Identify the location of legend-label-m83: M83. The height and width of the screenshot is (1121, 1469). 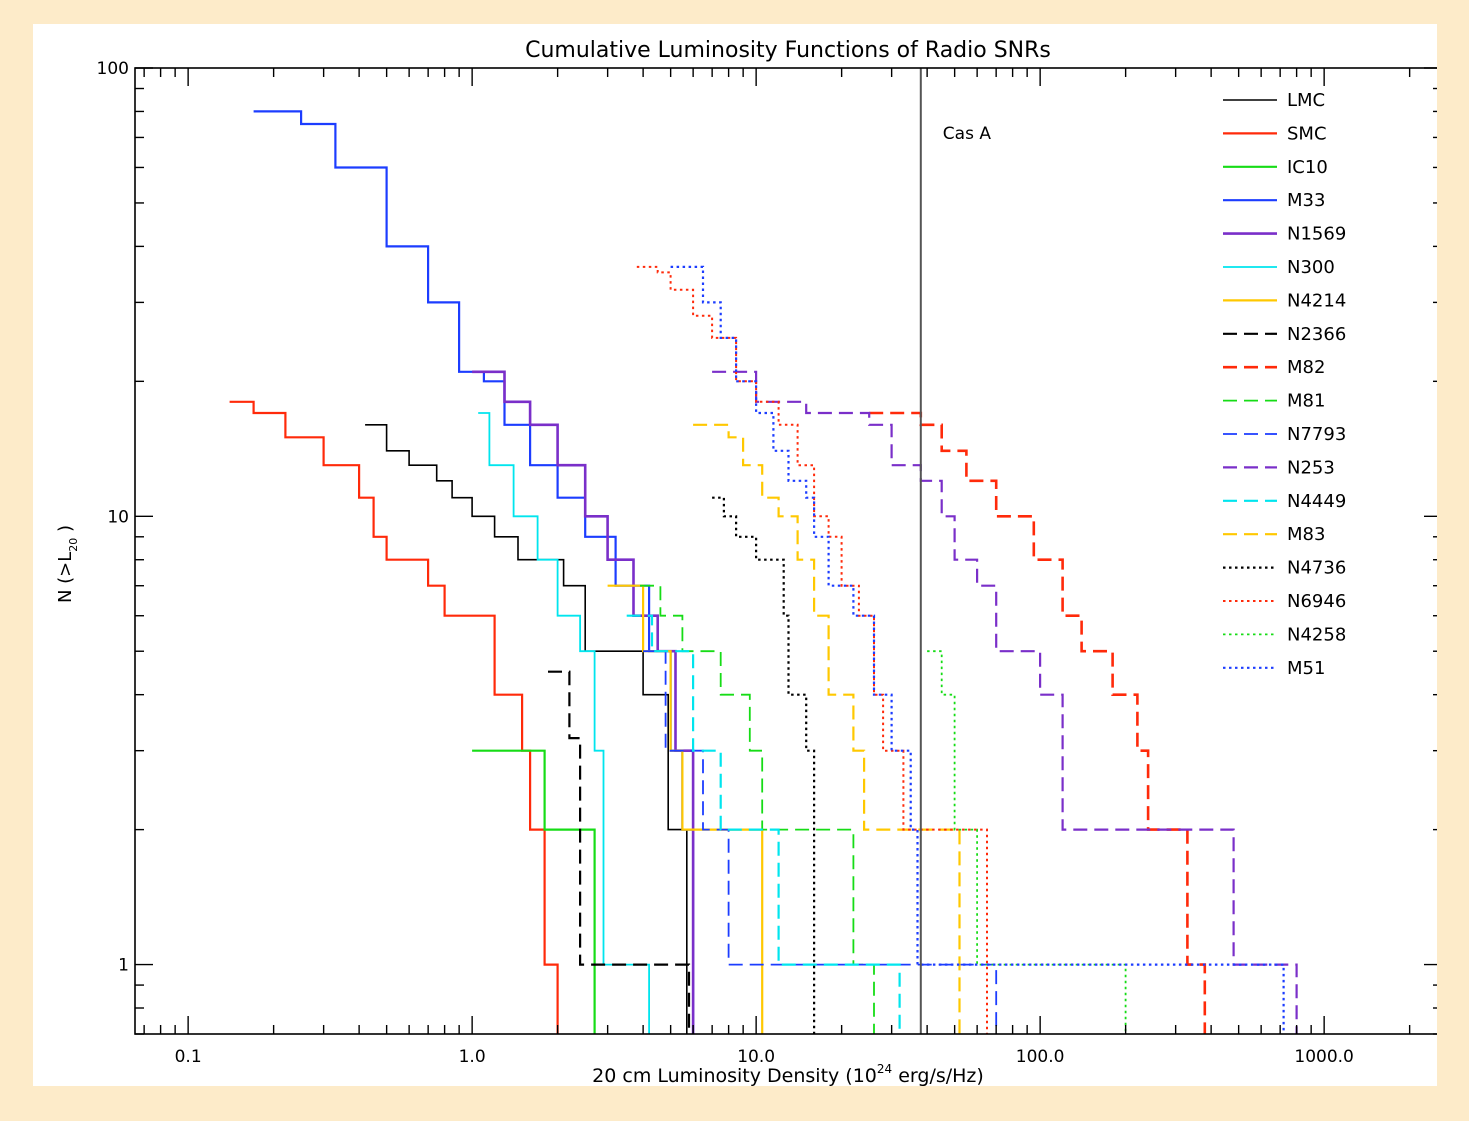
(1306, 534).